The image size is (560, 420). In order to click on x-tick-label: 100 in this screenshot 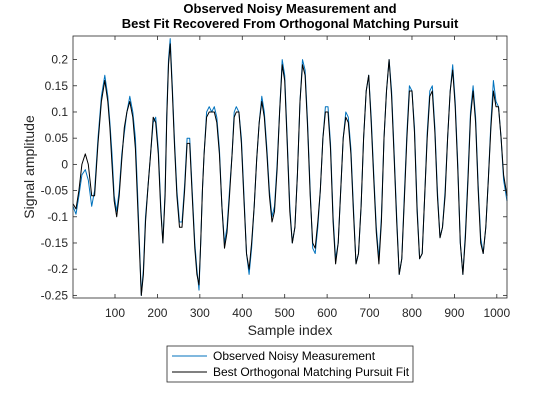, I will do `click(115, 313)`.